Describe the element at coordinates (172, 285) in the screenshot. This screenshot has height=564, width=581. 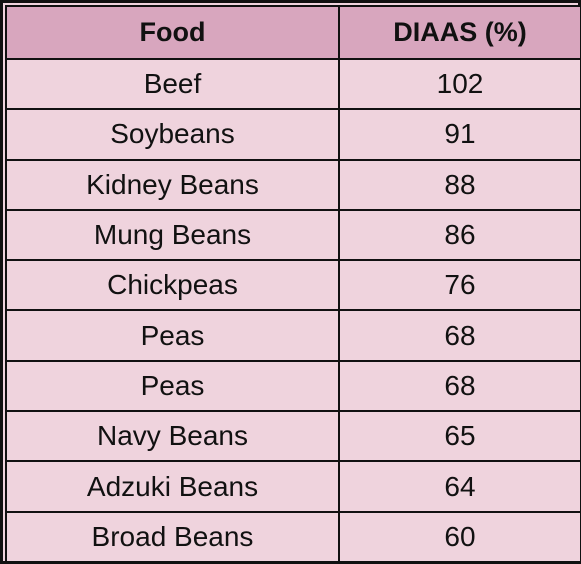
I see `food-cell: Chickpeas` at that location.